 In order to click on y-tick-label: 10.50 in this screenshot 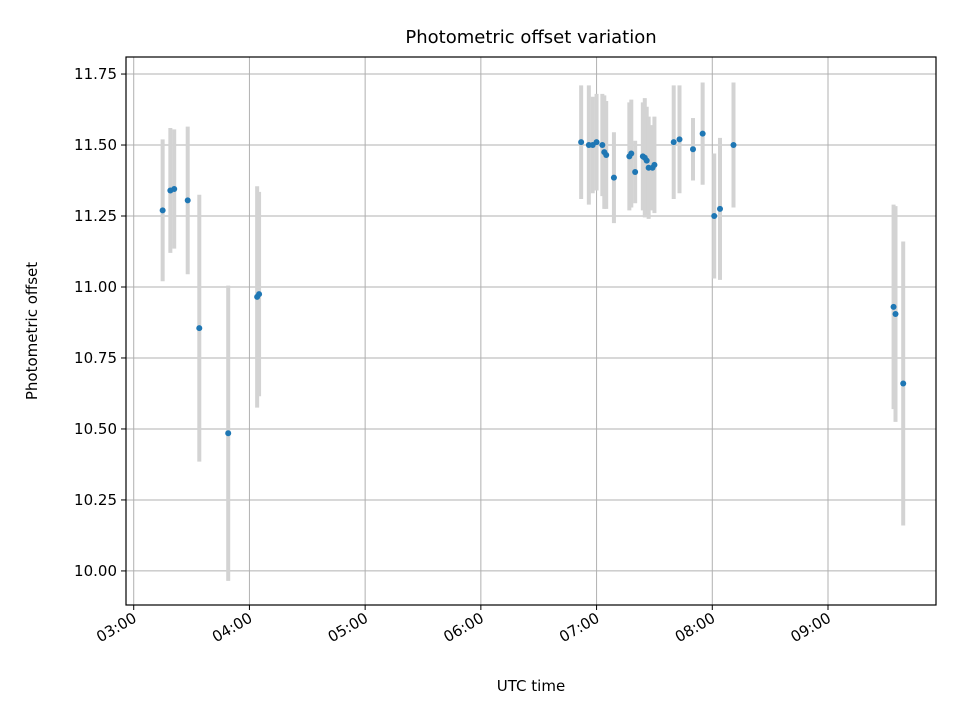, I will do `click(95, 429)`.